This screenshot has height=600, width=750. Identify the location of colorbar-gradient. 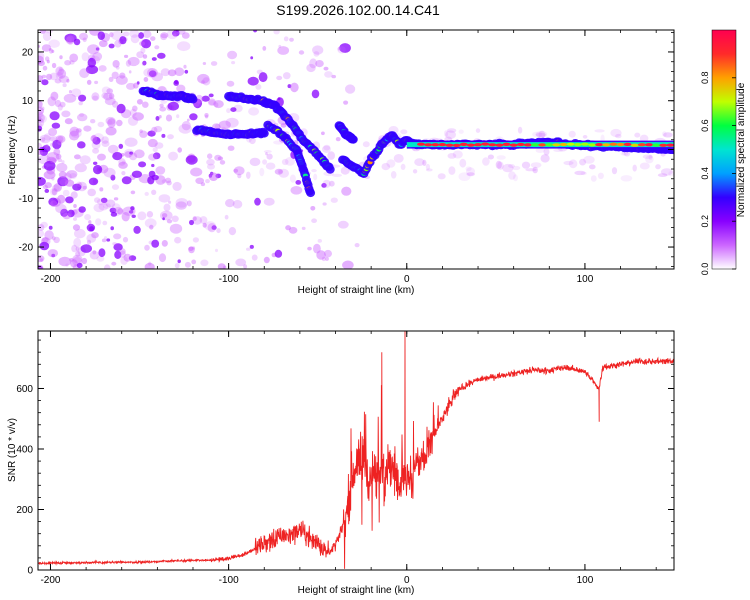
(724, 149).